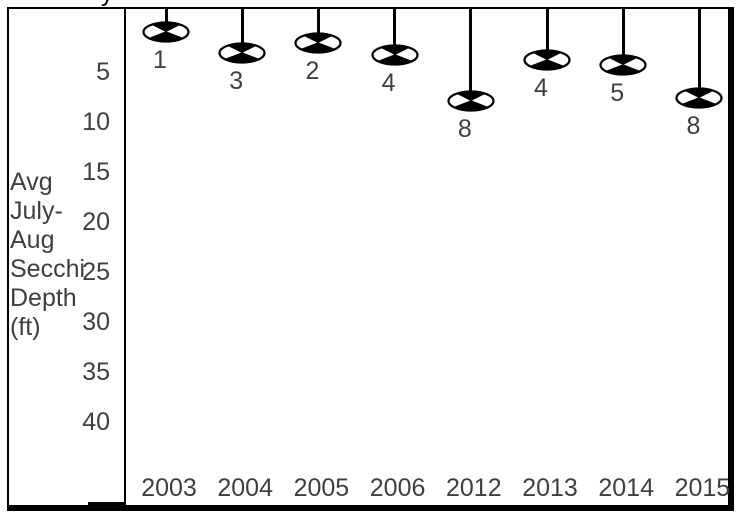 The width and height of the screenshot is (744, 524). What do you see at coordinates (169, 488) in the screenshot?
I see `year-label: 2003` at bounding box center [169, 488].